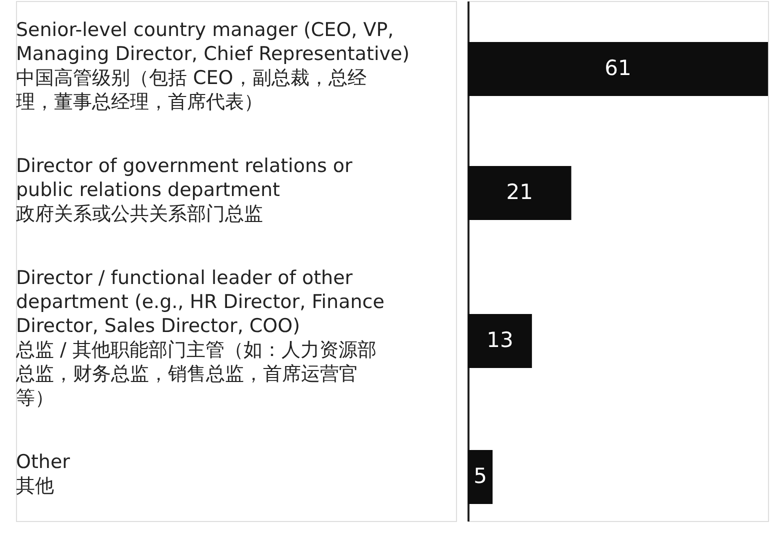 This screenshot has height=540, width=782. I want to click on data-label: 5, so click(480, 476).